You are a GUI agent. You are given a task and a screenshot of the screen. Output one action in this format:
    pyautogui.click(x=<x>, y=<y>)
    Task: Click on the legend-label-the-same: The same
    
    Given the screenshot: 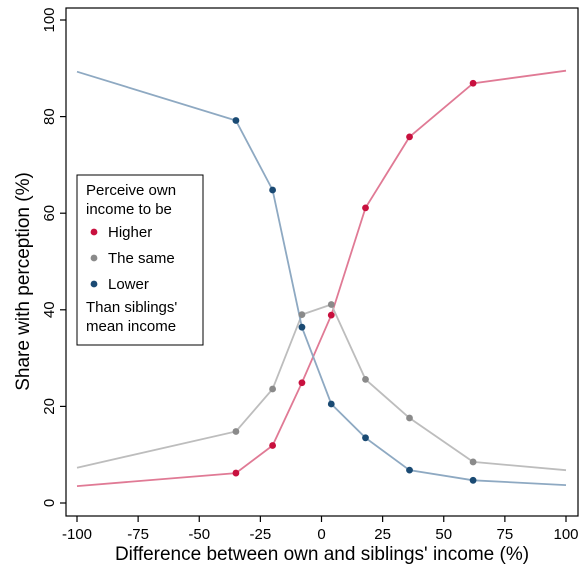 What is the action you would take?
    pyautogui.click(x=141, y=258)
    